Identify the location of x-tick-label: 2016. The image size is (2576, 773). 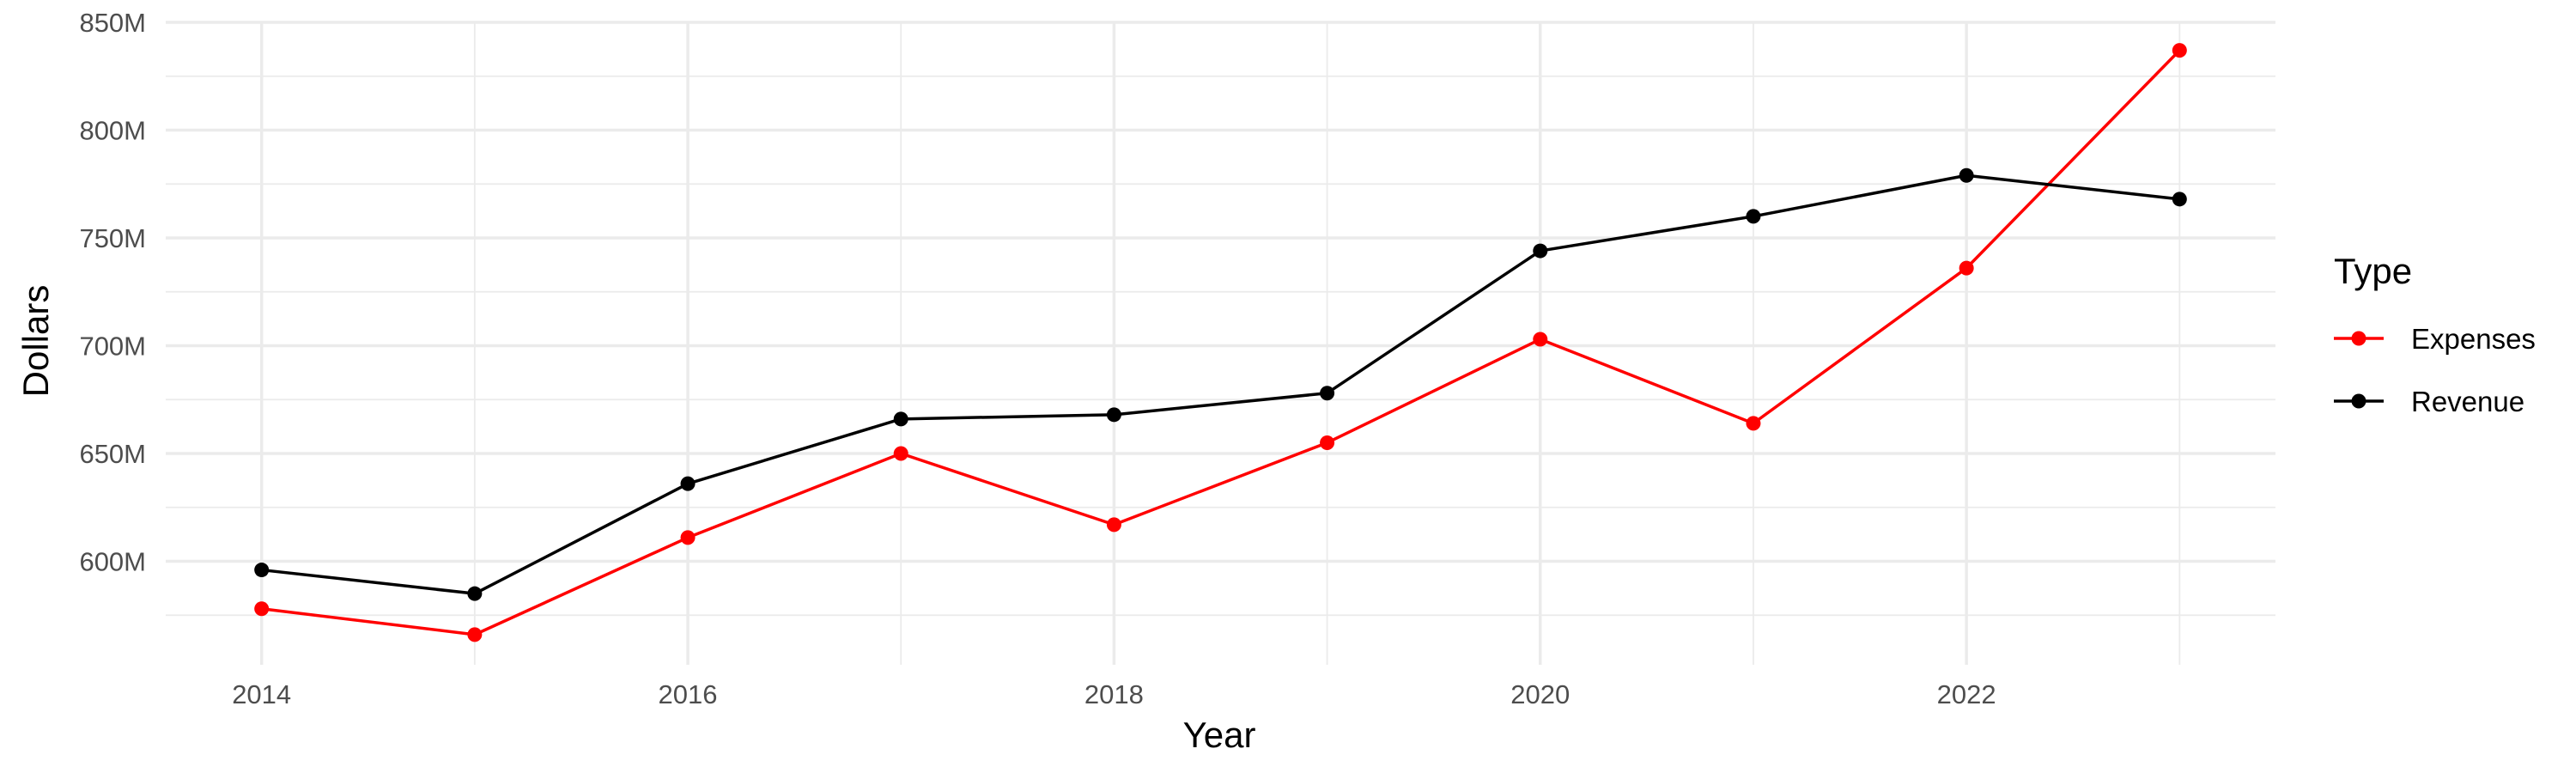
(689, 694).